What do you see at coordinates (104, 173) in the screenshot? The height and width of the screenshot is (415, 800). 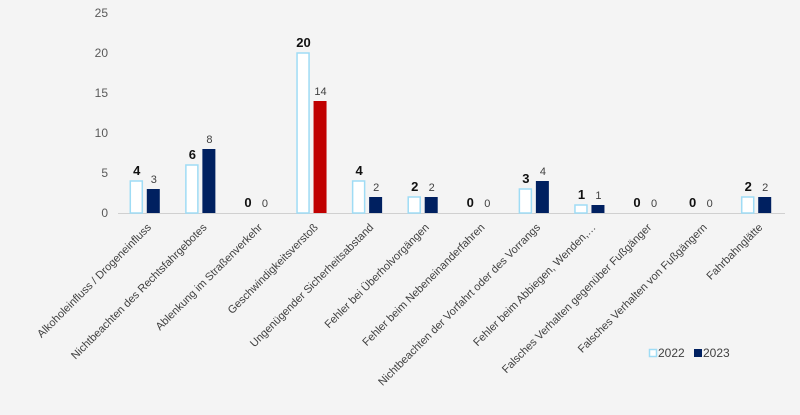 I see `y-tick-label: 5` at bounding box center [104, 173].